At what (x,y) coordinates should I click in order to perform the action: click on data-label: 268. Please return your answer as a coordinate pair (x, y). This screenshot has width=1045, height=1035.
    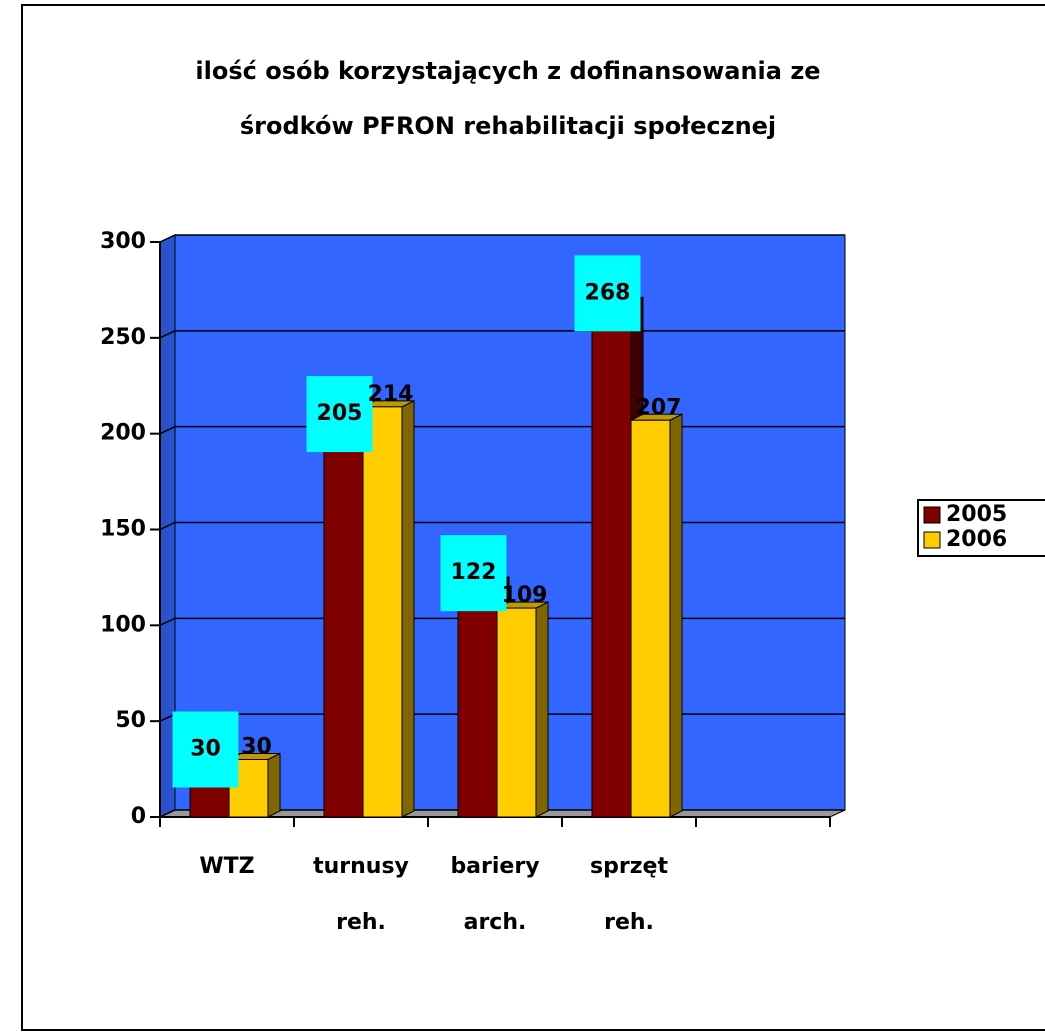
    Looking at the image, I should click on (608, 292).